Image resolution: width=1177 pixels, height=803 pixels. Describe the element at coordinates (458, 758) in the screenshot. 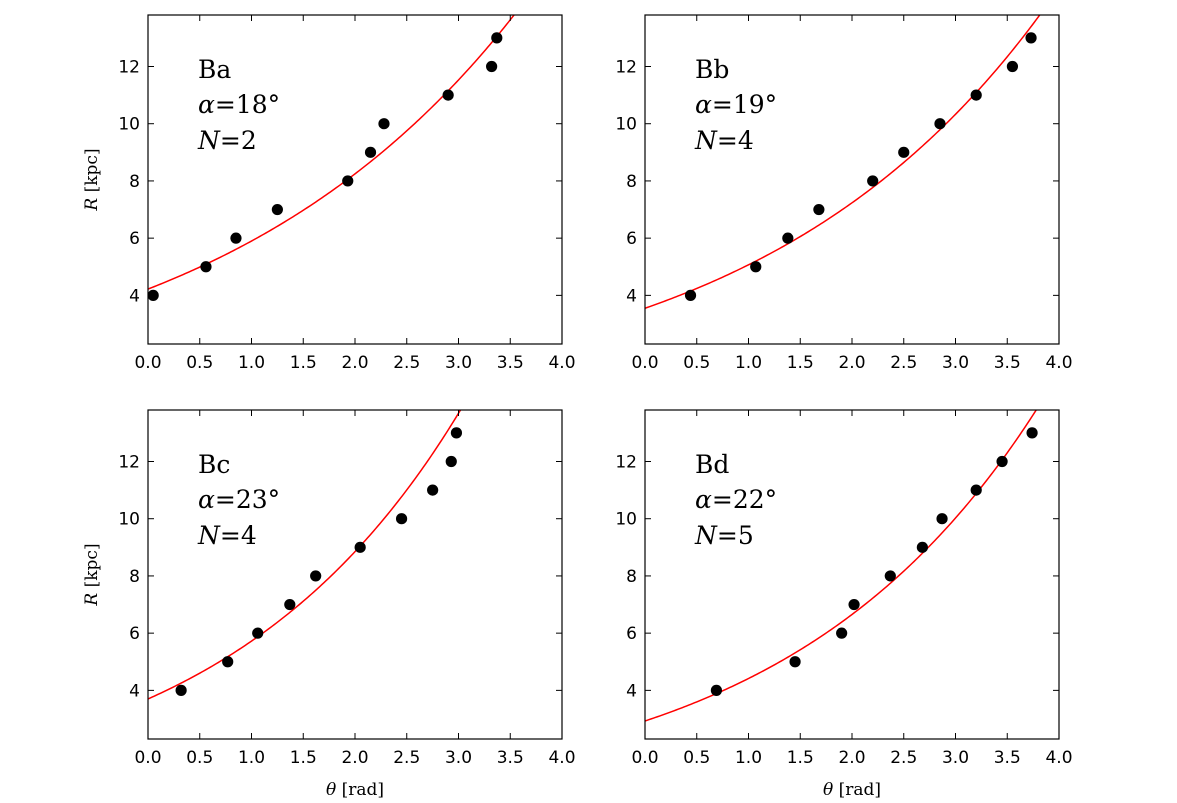

I see `panel-bc-xtick-label: 3.0` at that location.